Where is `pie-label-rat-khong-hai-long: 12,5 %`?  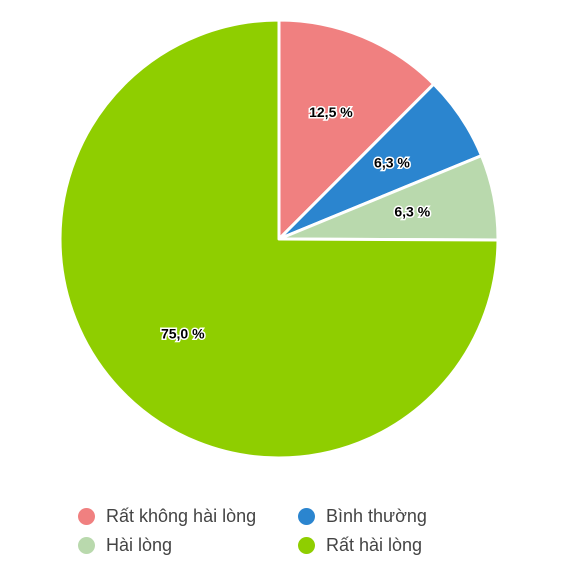
pie-label-rat-khong-hai-long: 12,5 % is located at coordinates (331, 112).